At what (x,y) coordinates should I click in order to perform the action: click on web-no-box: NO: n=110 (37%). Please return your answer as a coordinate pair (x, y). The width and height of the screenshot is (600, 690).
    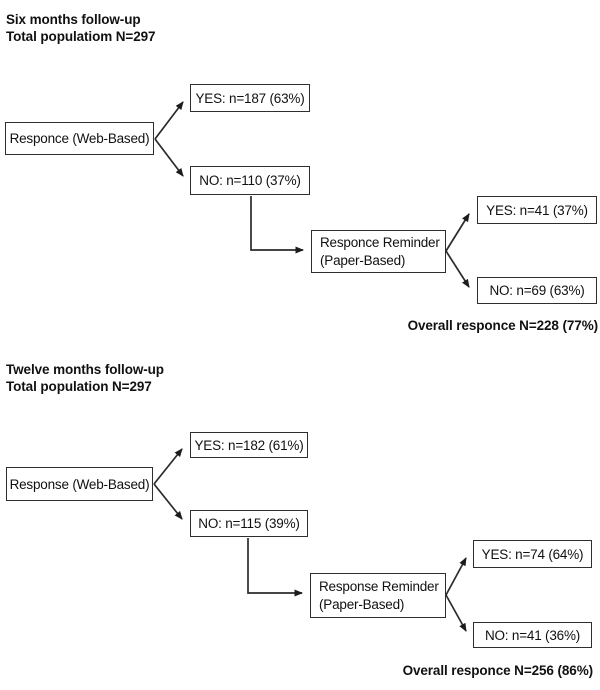
    Looking at the image, I should click on (250, 180).